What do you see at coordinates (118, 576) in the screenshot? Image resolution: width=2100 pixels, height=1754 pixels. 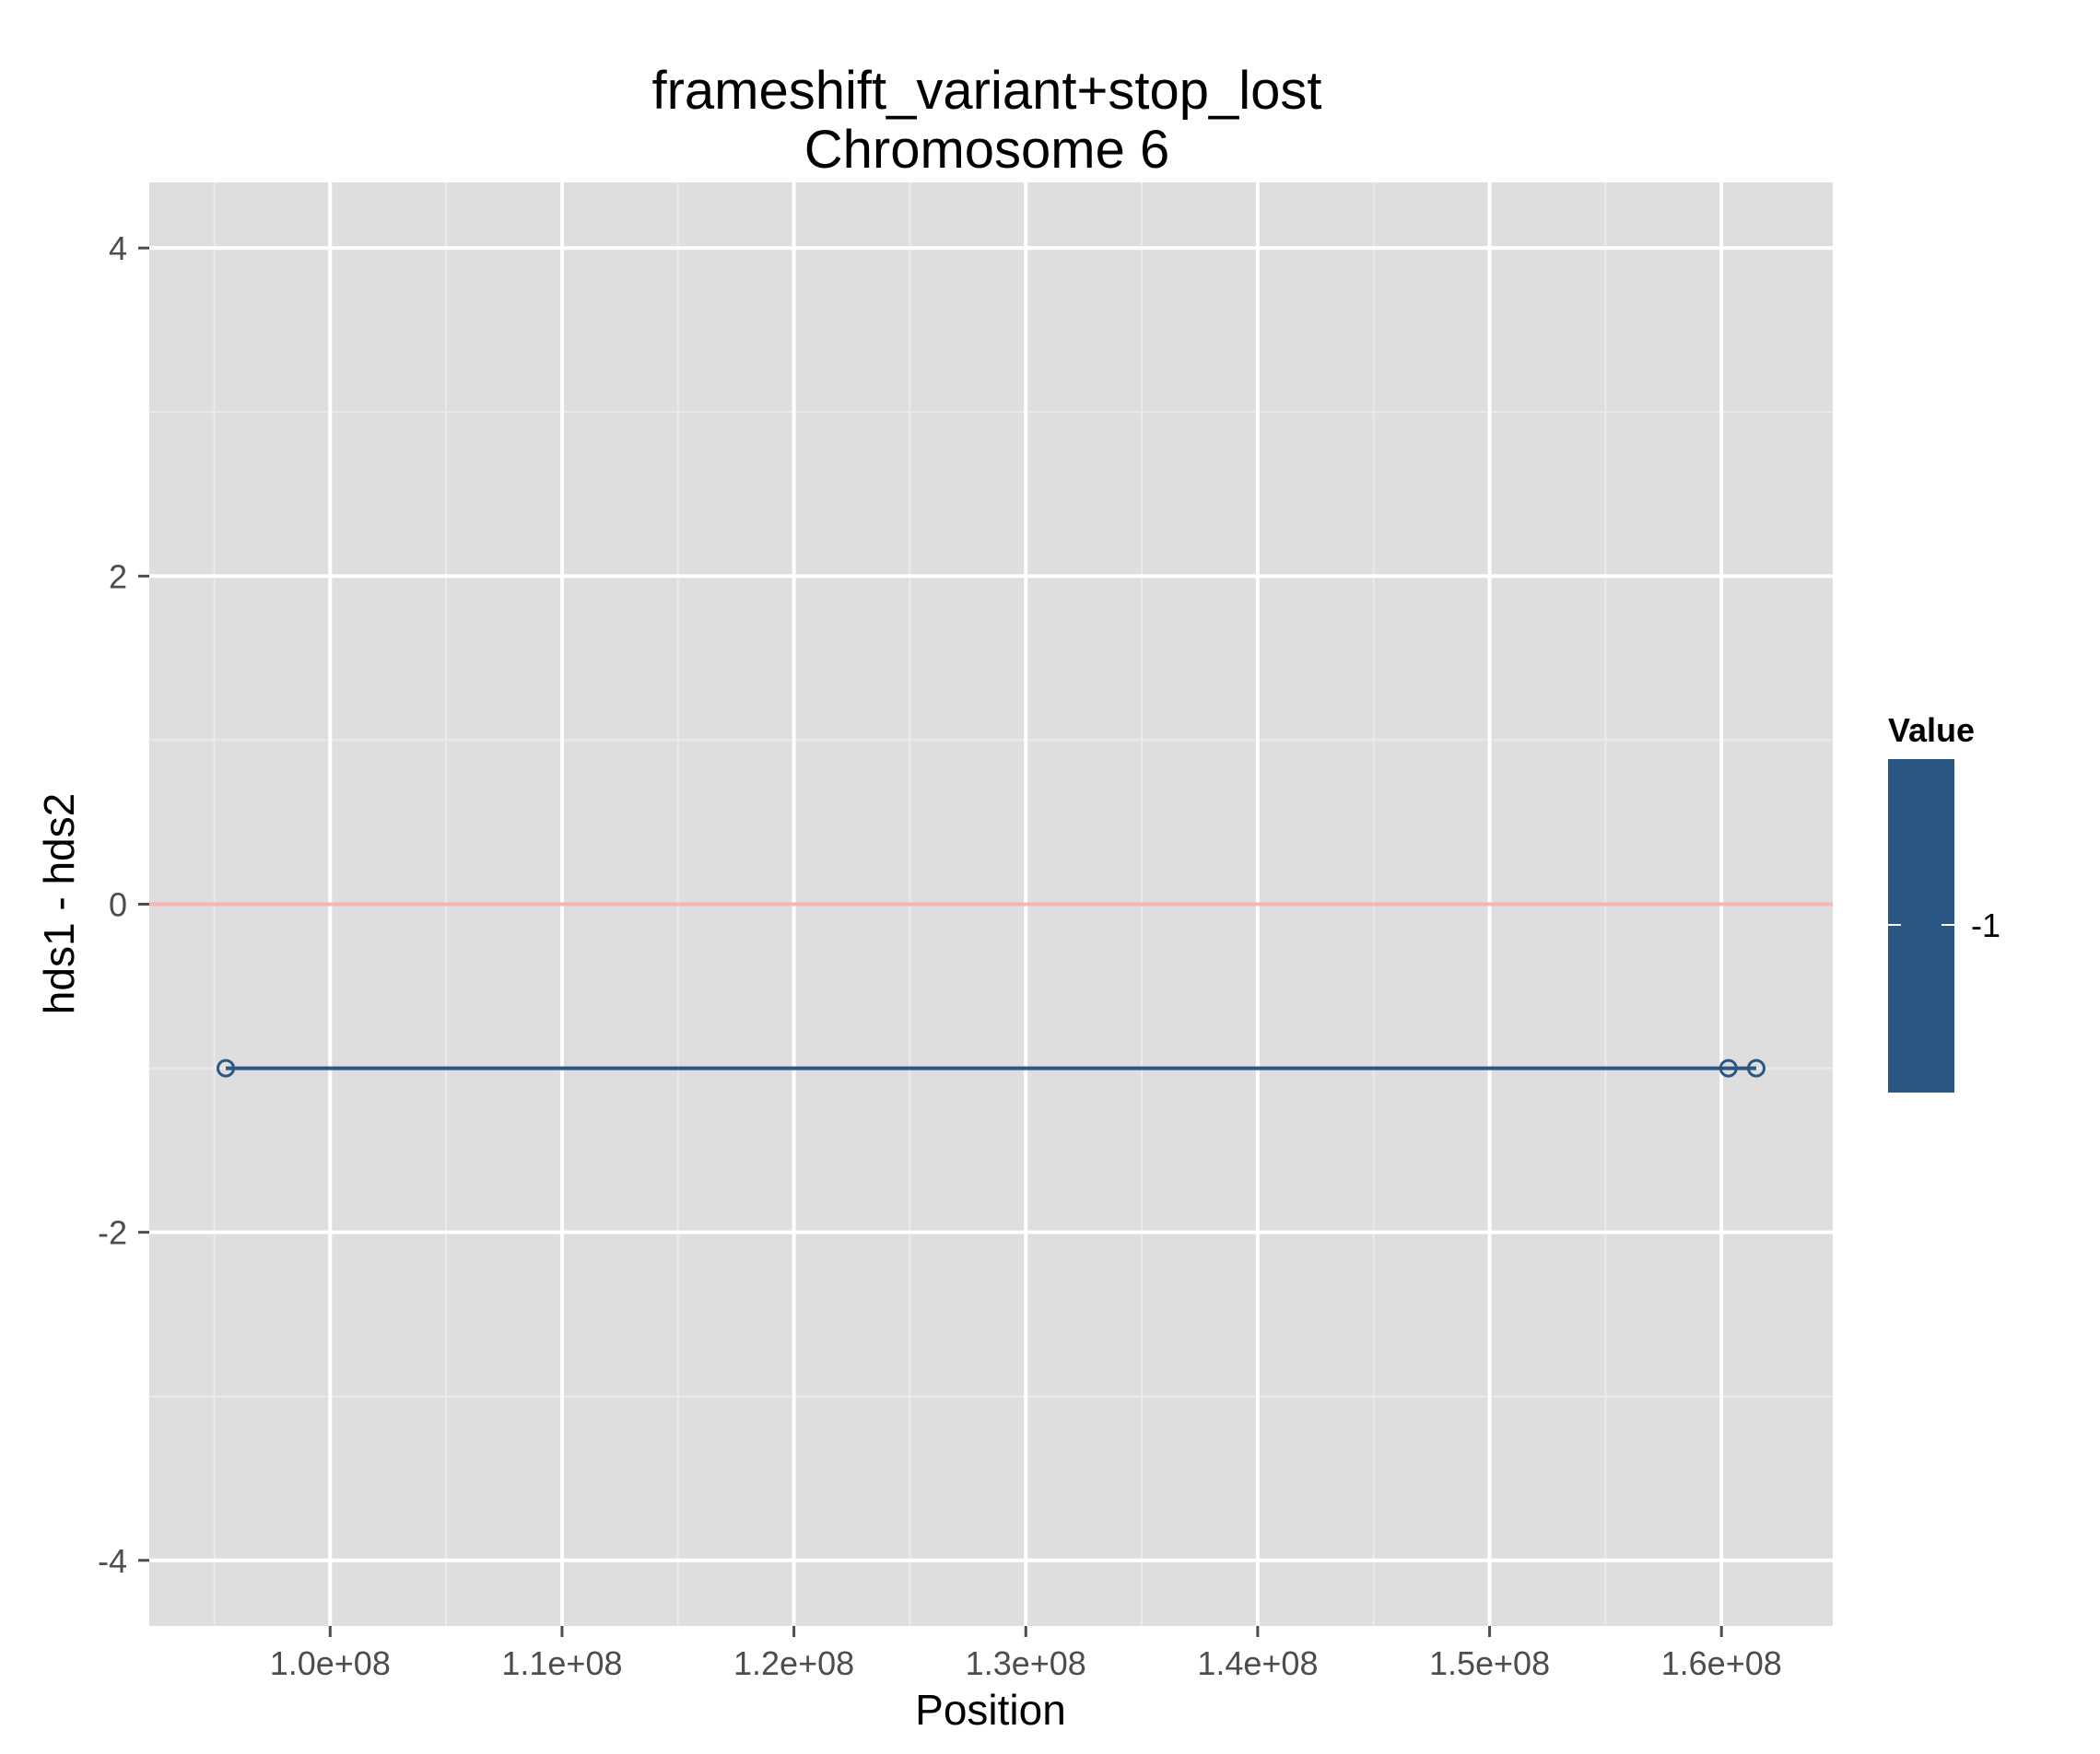 I see `y-tick-label: 2` at bounding box center [118, 576].